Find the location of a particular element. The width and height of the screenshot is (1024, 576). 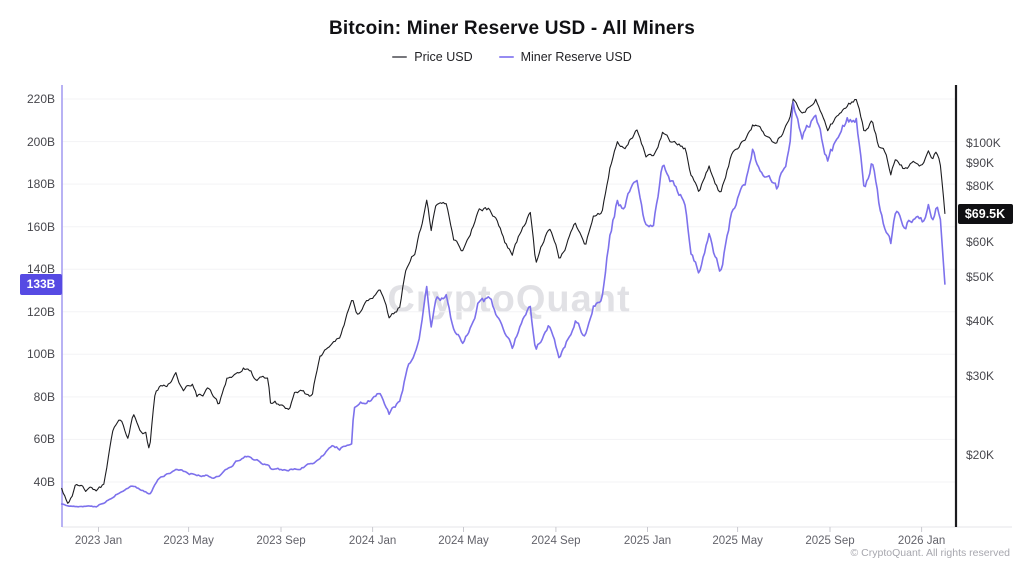

miner-reserve-current-value-badge: 133B is located at coordinates (41, 284).